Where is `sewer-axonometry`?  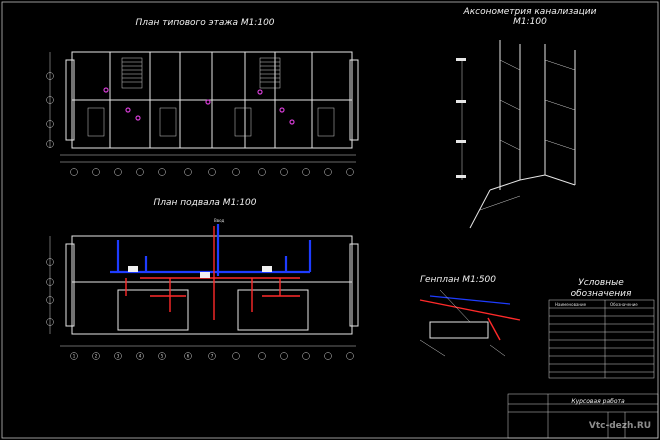 sewer-axonometry is located at coordinates (516, 134).